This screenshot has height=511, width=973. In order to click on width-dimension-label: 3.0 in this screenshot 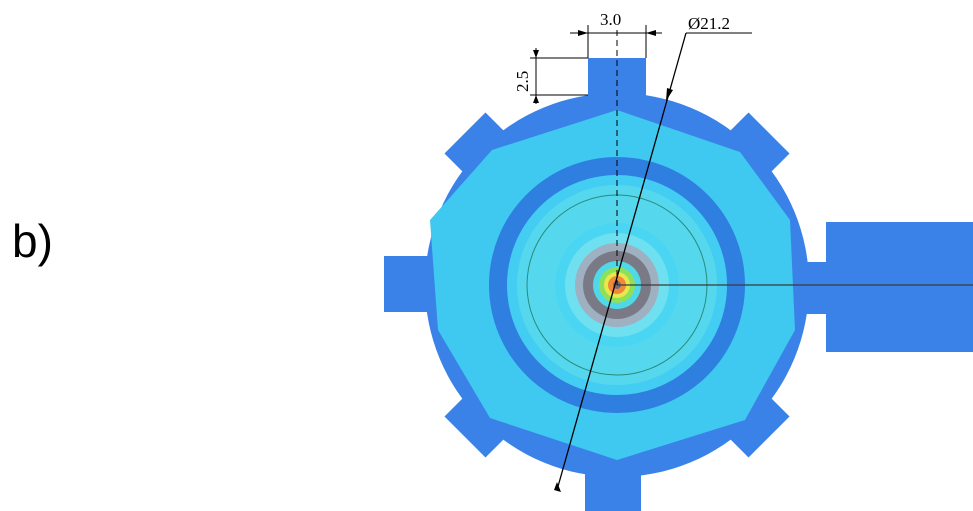, I will do `click(610, 19)`.